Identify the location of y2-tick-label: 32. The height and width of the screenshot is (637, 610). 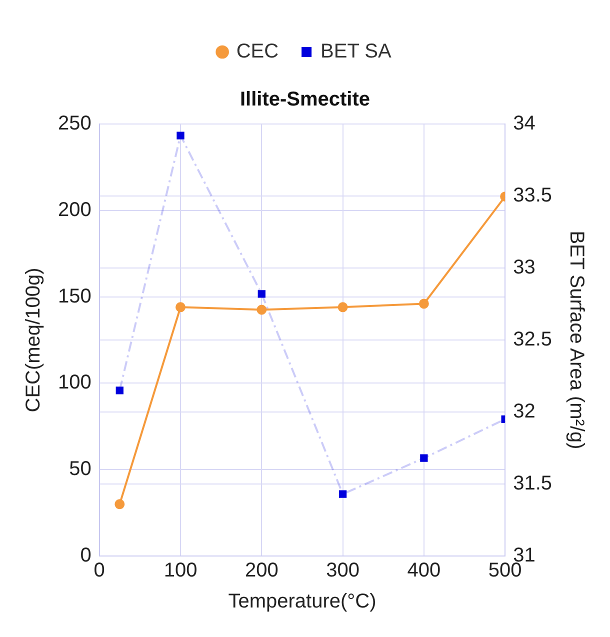
(524, 411).